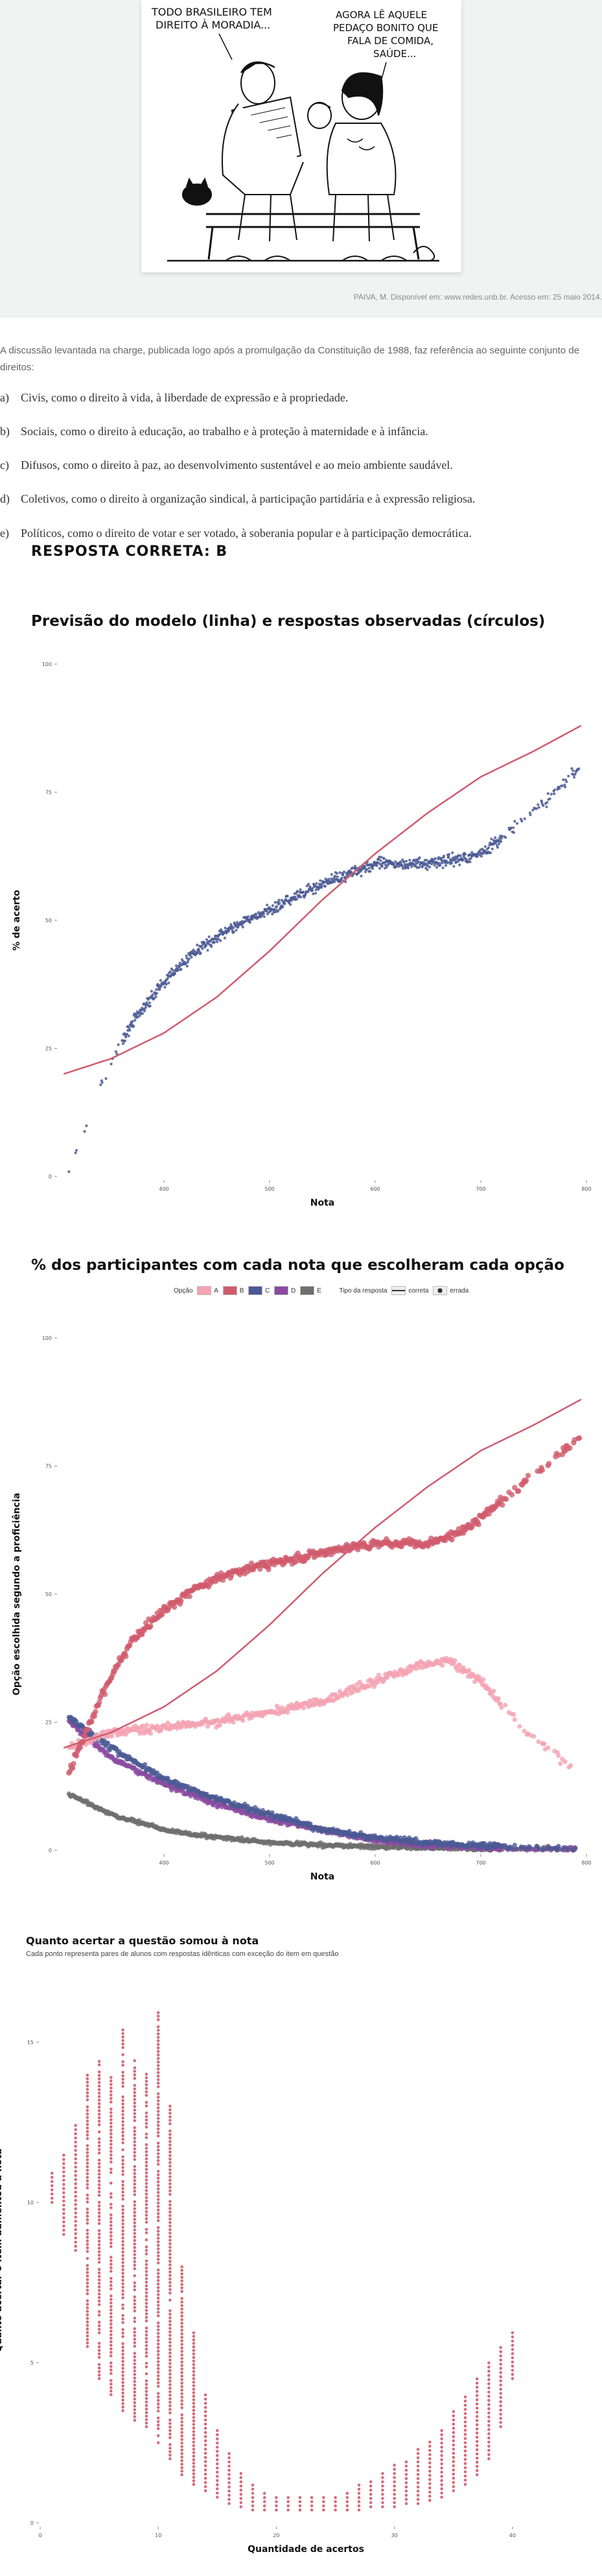 The width and height of the screenshot is (602, 2576). Describe the element at coordinates (5, 397) in the screenshot. I see `option-letter: a)` at that location.